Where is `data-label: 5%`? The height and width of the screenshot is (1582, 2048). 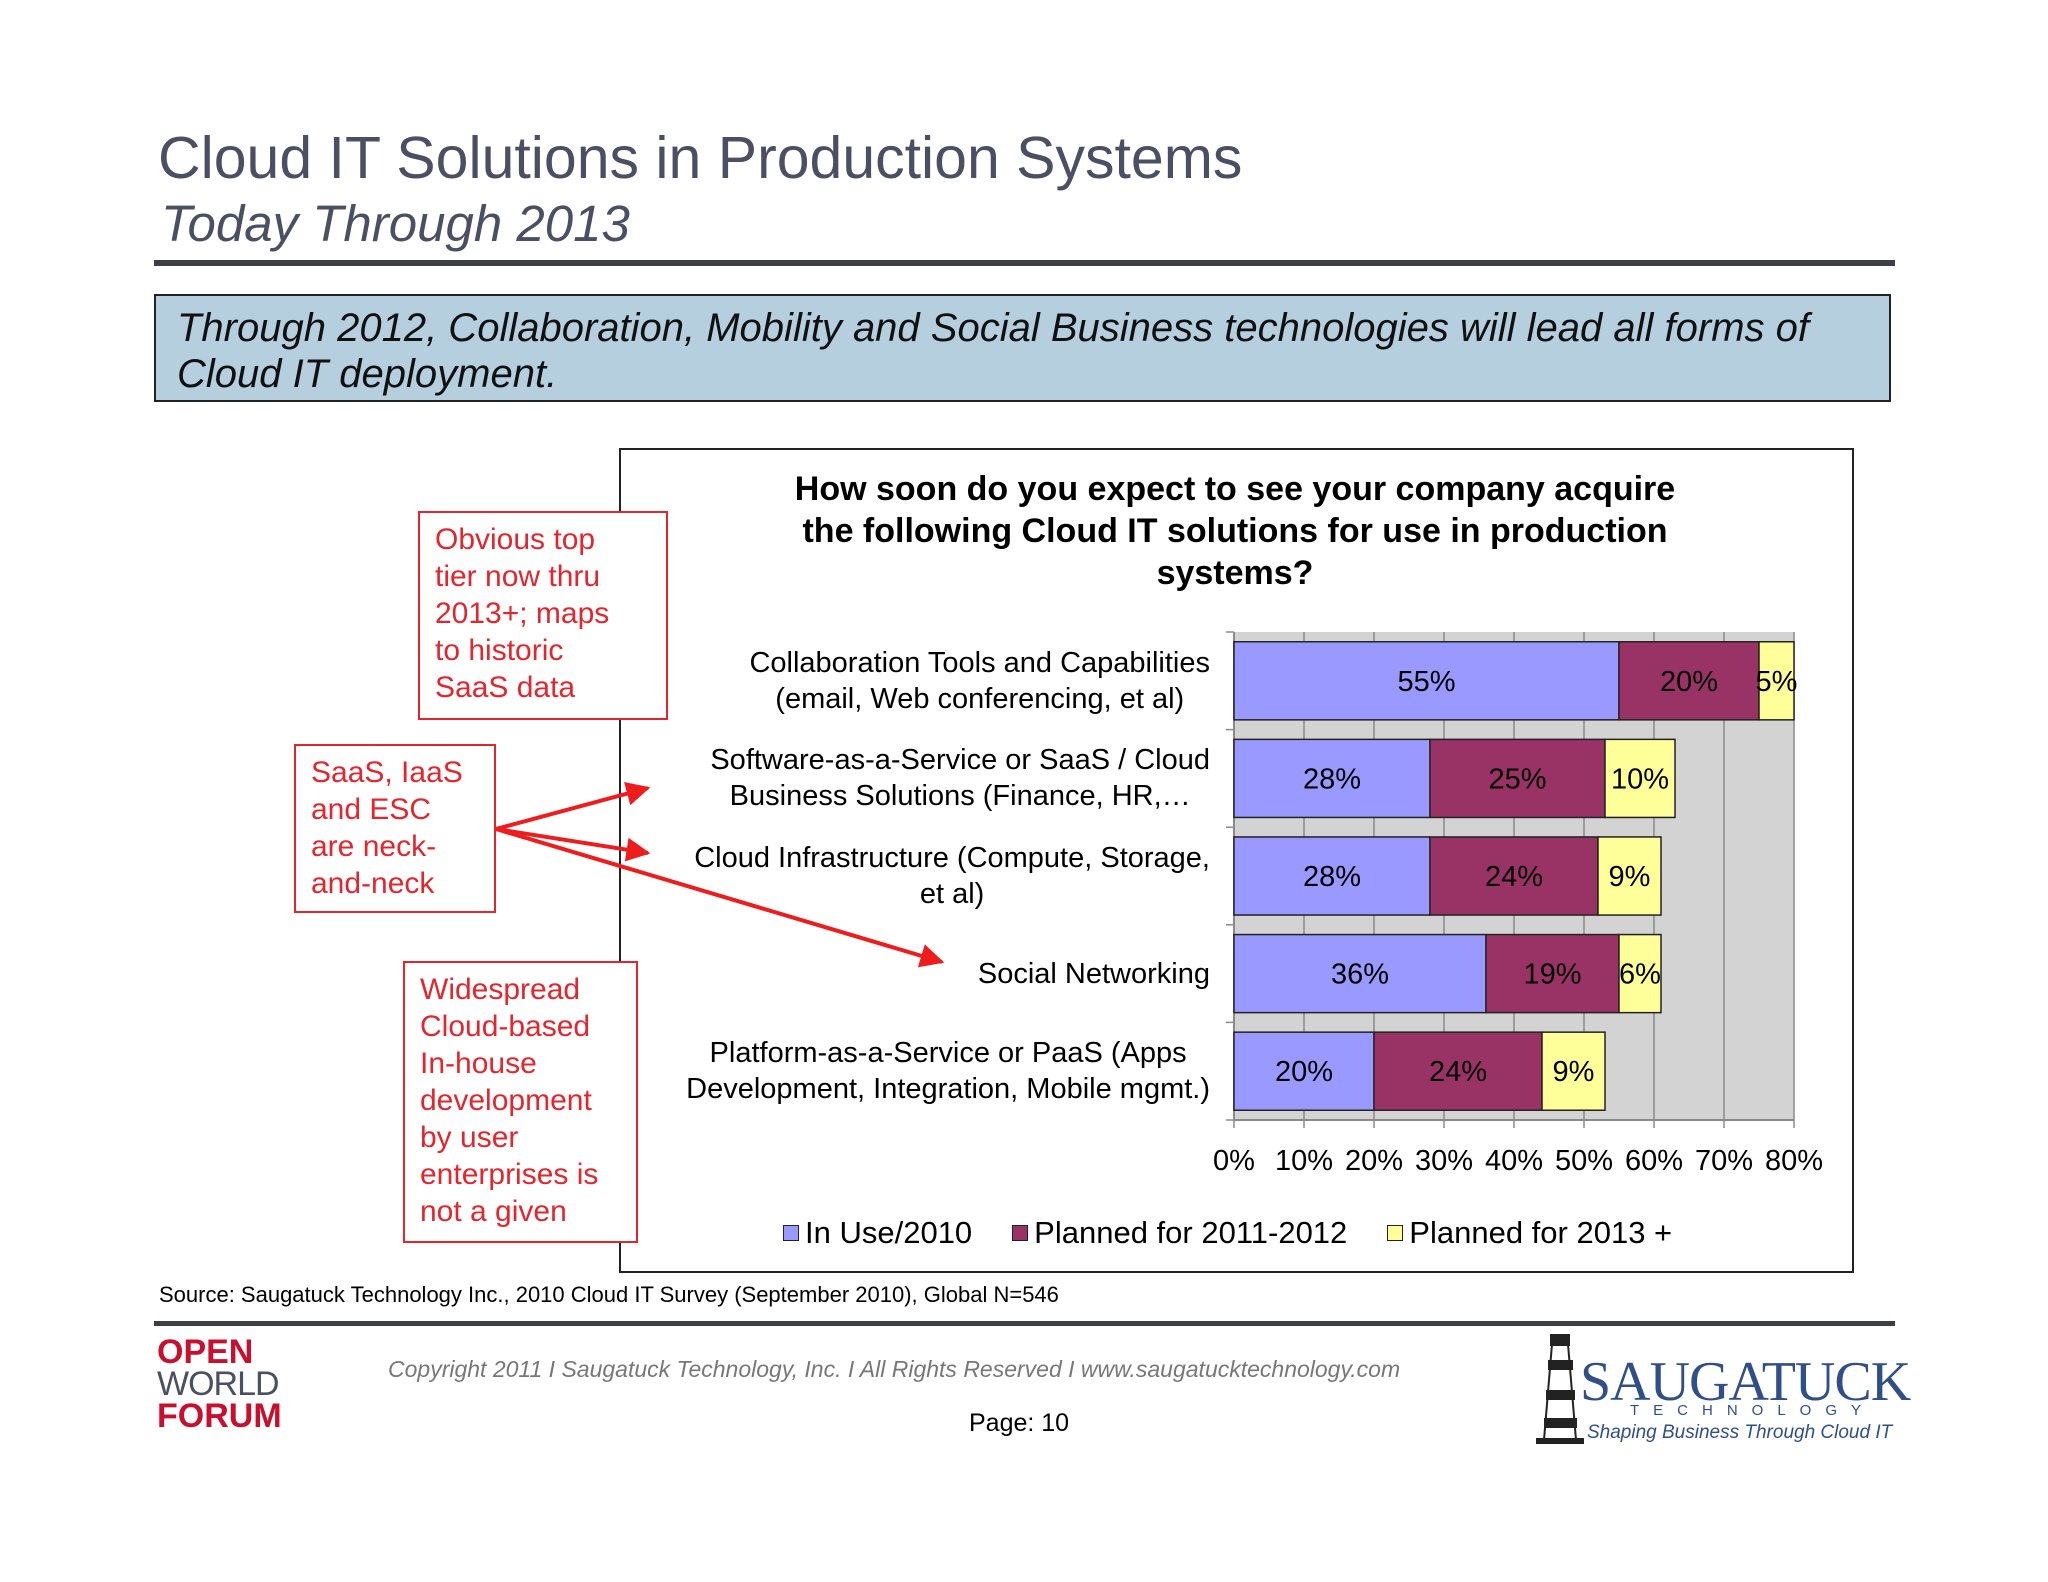 data-label: 5% is located at coordinates (1777, 682).